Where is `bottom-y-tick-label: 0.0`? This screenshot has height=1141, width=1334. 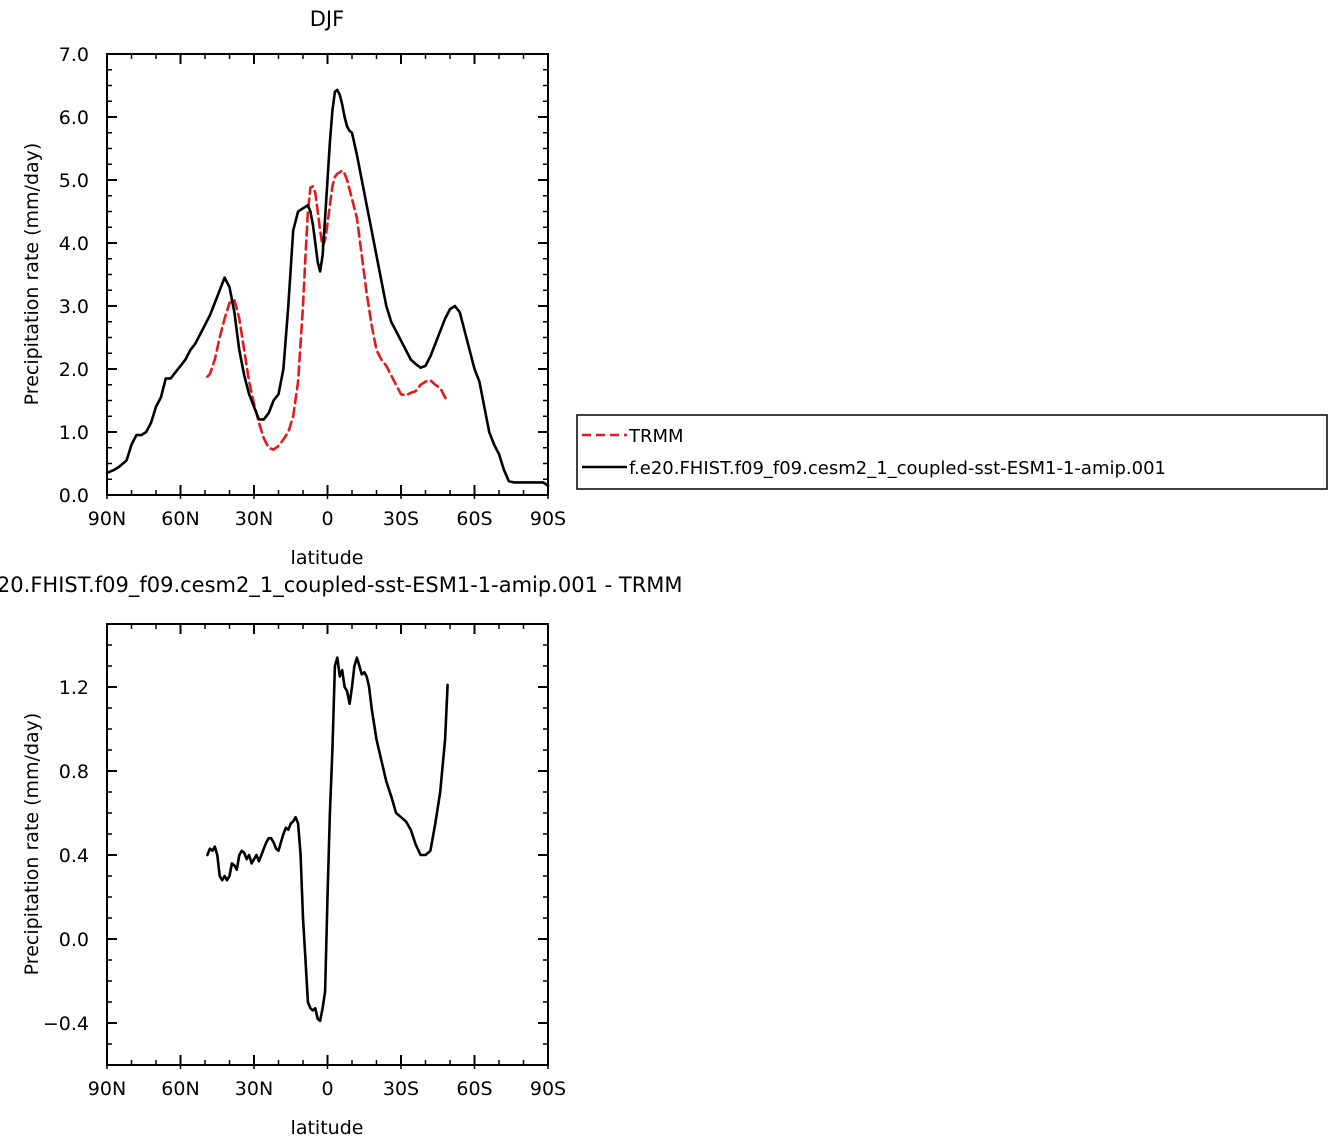 bottom-y-tick-label: 0.0 is located at coordinates (74, 940).